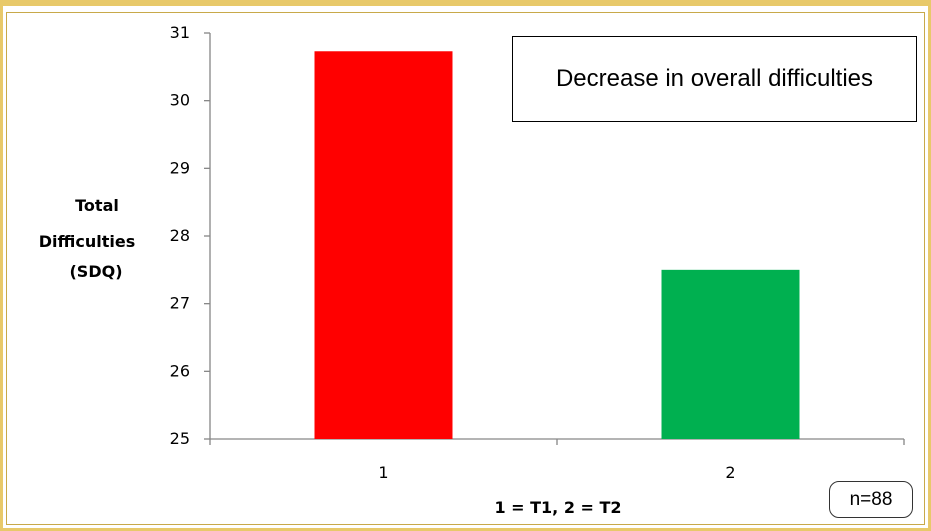  I want to click on annotation-text: Decrease in overall difficulties, so click(714, 78).